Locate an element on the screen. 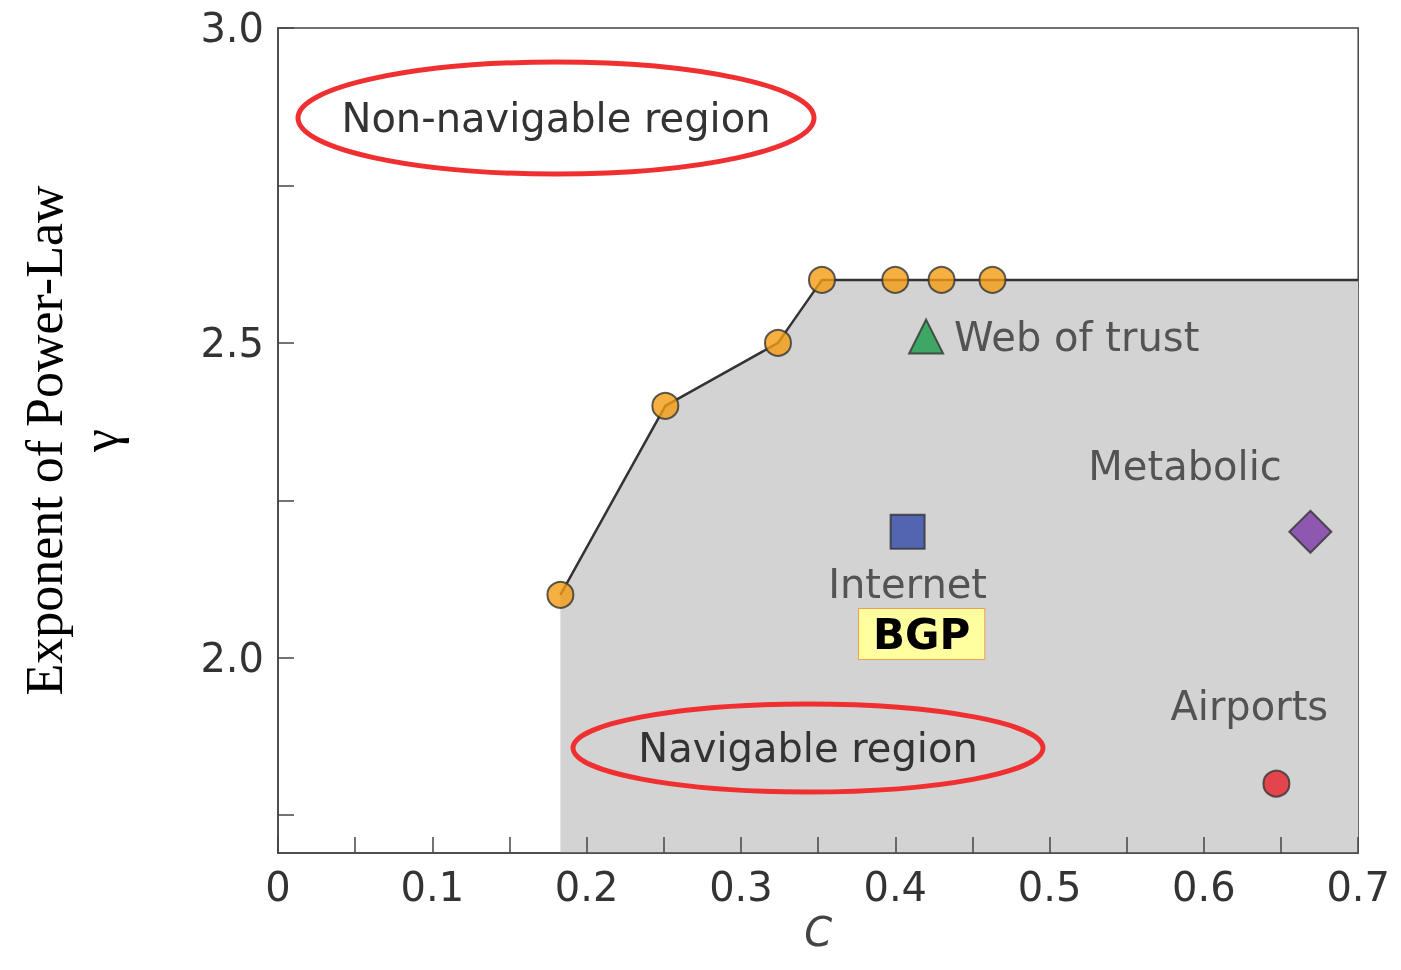  x-axis-title: C is located at coordinates (818, 931).